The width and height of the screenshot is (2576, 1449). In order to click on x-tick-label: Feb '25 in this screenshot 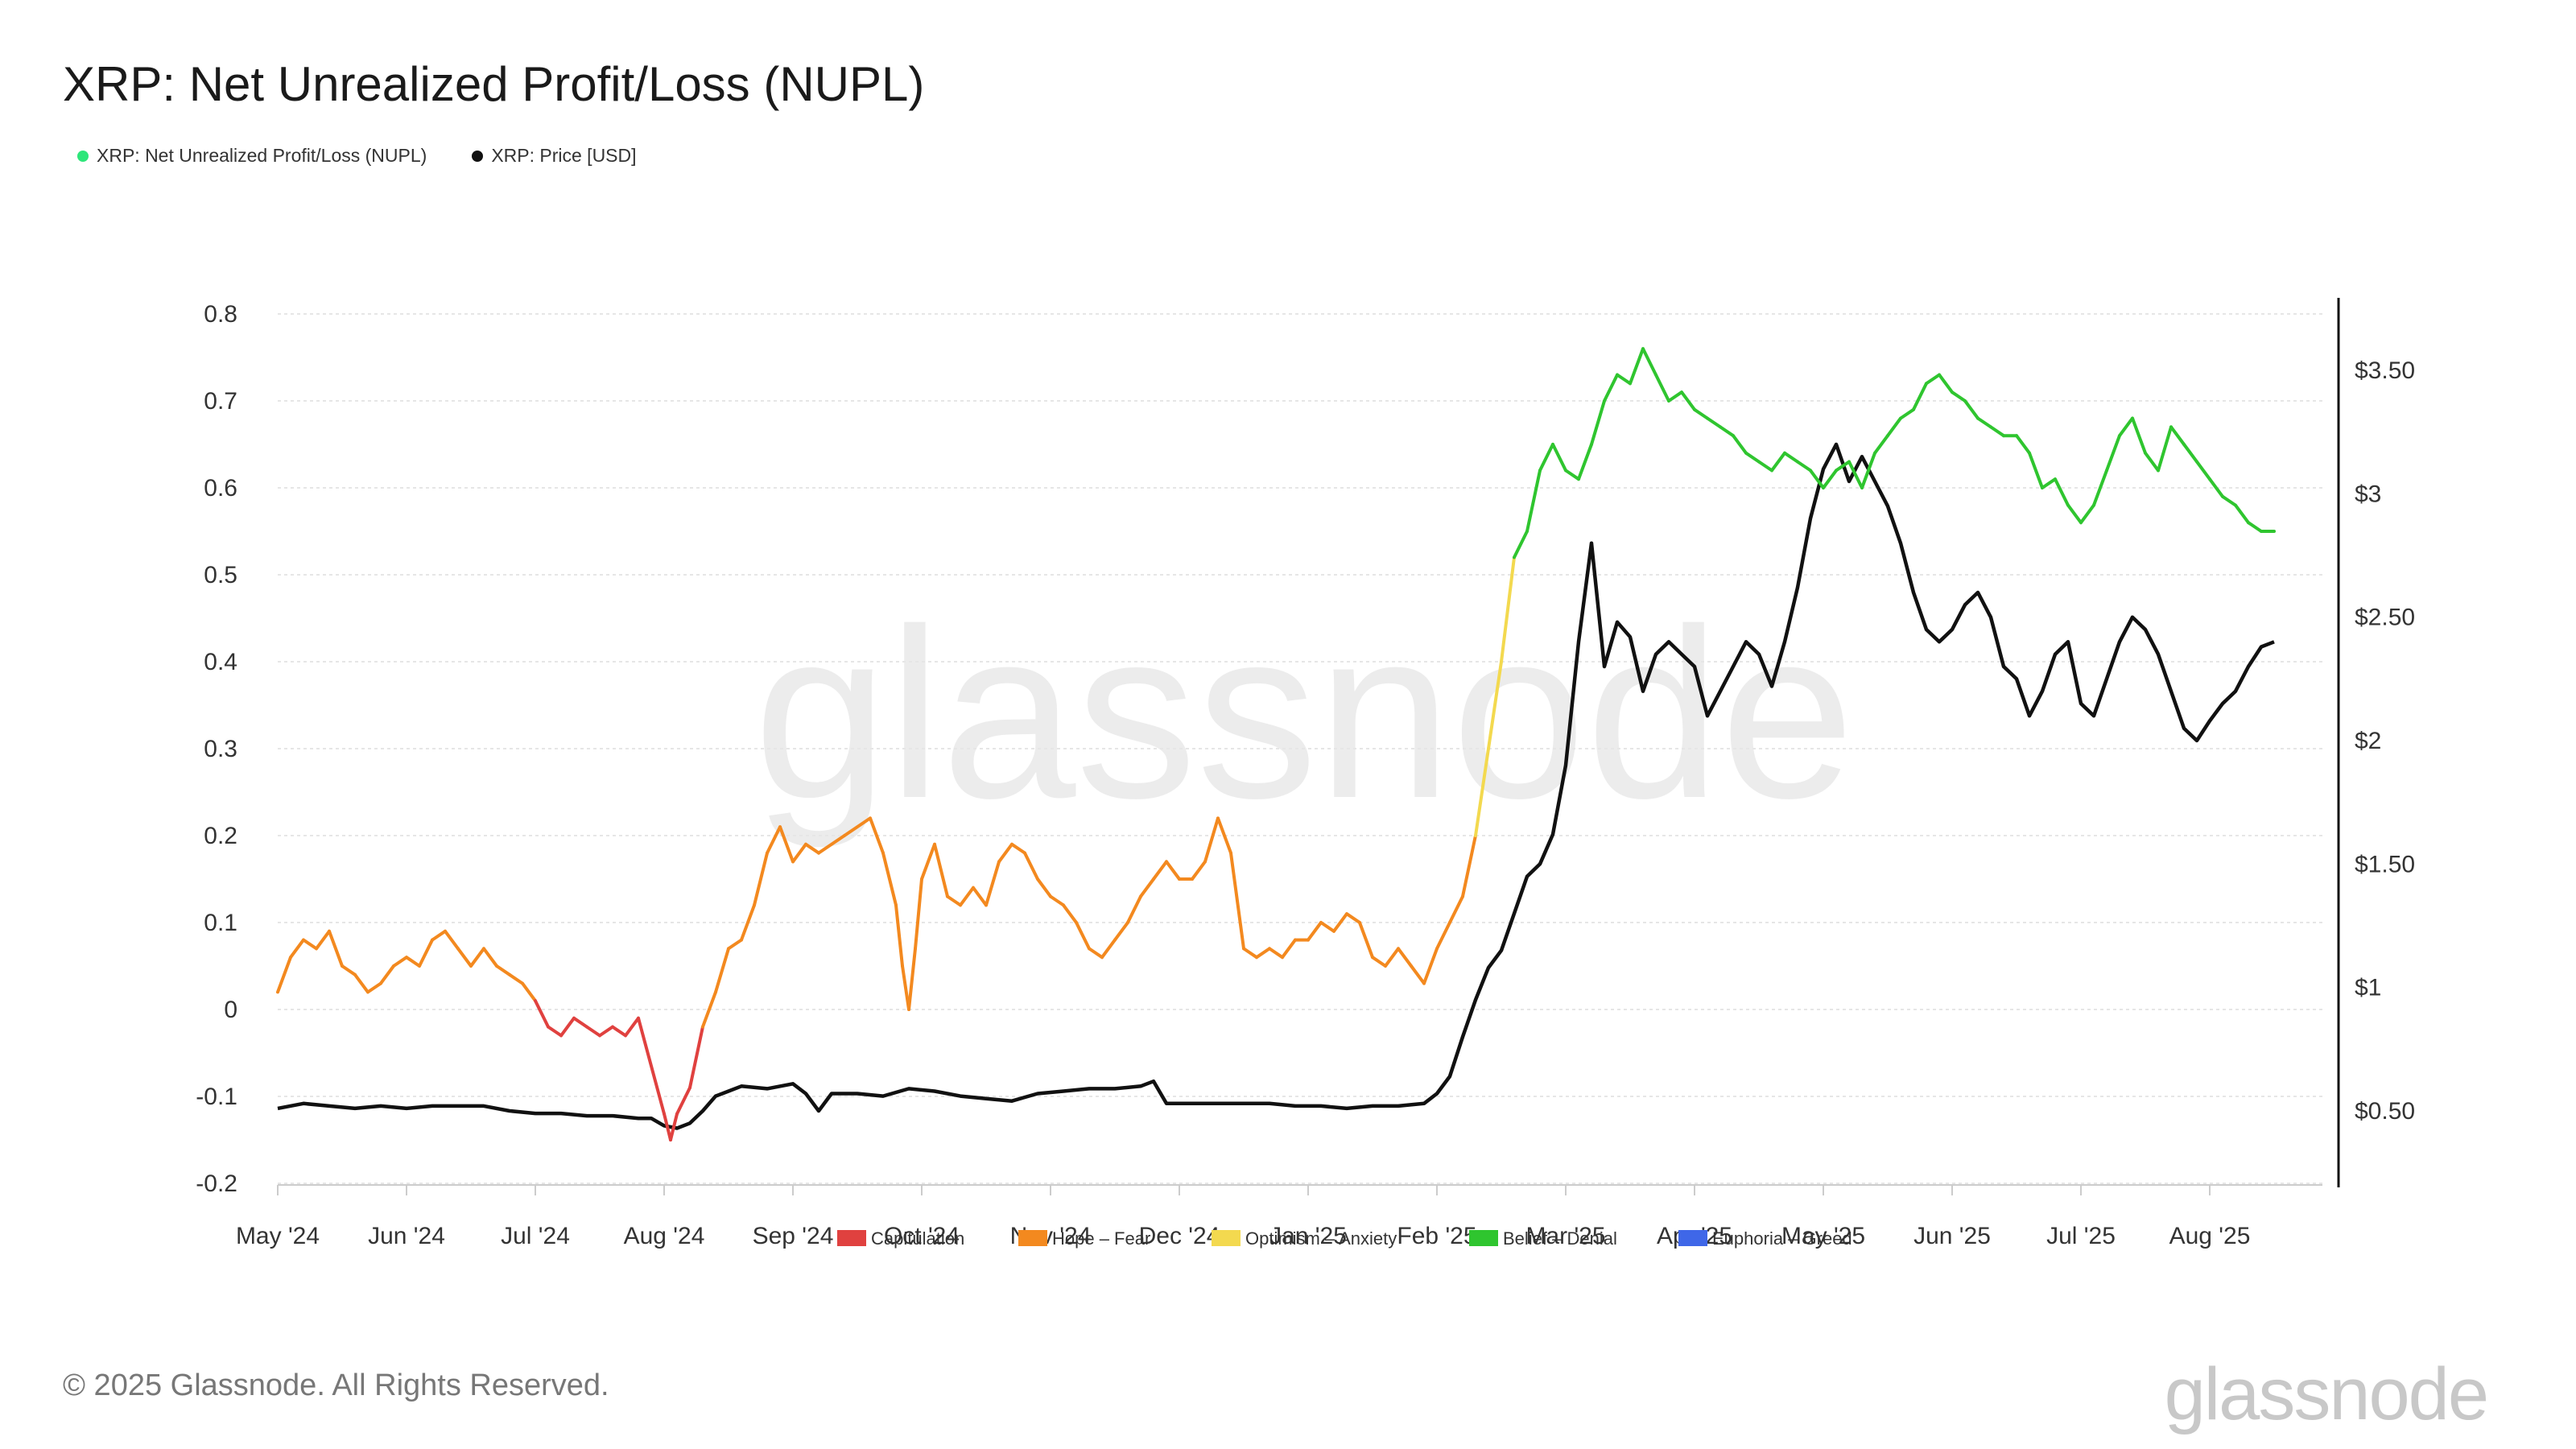, I will do `click(1436, 1236)`.